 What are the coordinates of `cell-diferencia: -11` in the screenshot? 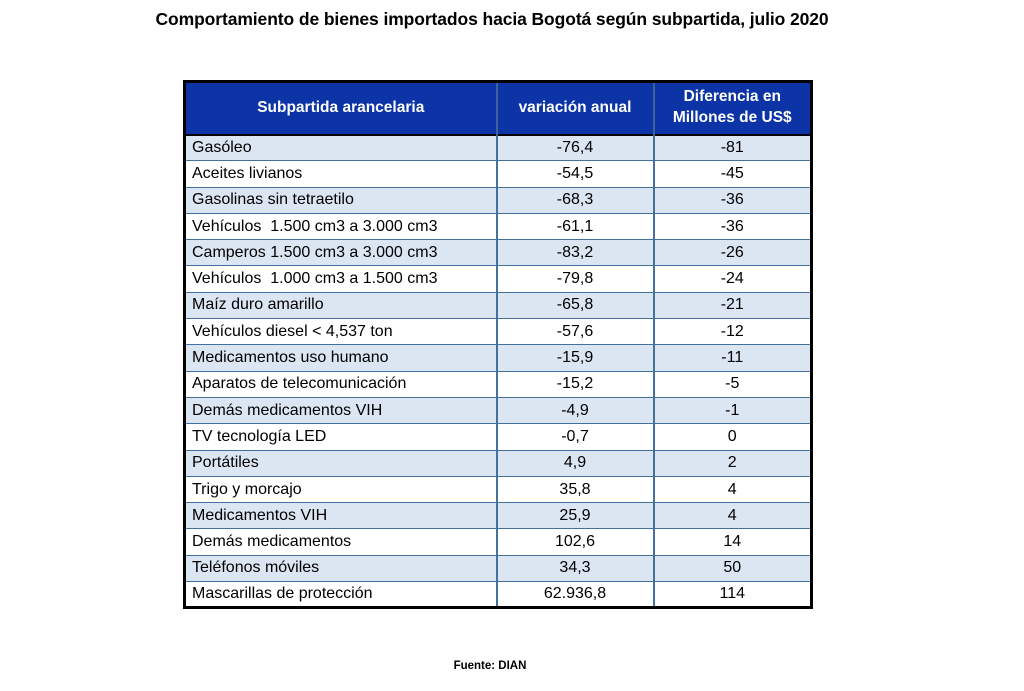 It's located at (732, 358).